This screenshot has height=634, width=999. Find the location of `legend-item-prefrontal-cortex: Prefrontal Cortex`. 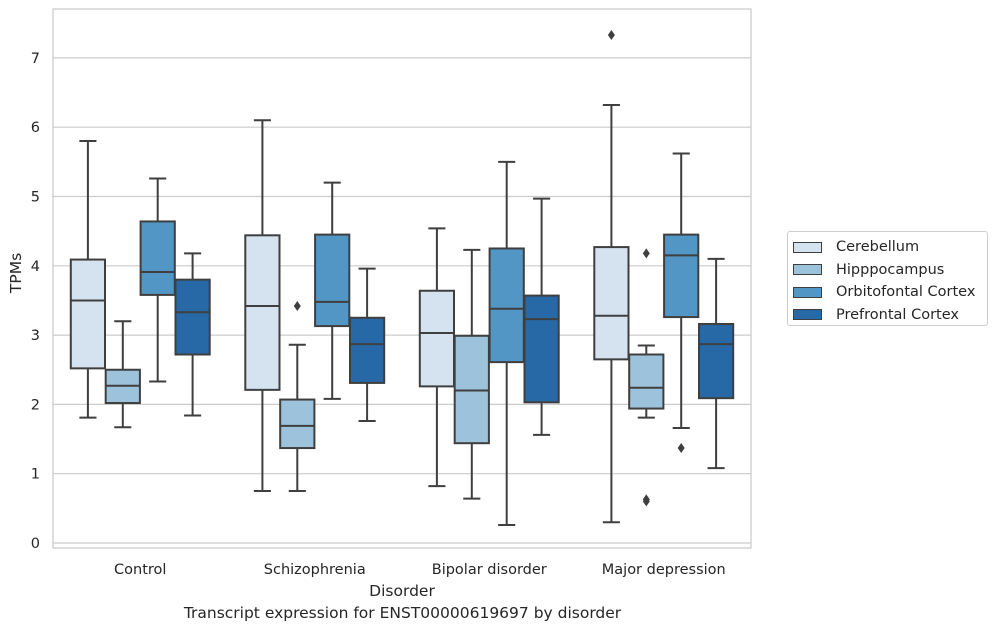

legend-item-prefrontal-cortex: Prefrontal Cortex is located at coordinates (889, 315).